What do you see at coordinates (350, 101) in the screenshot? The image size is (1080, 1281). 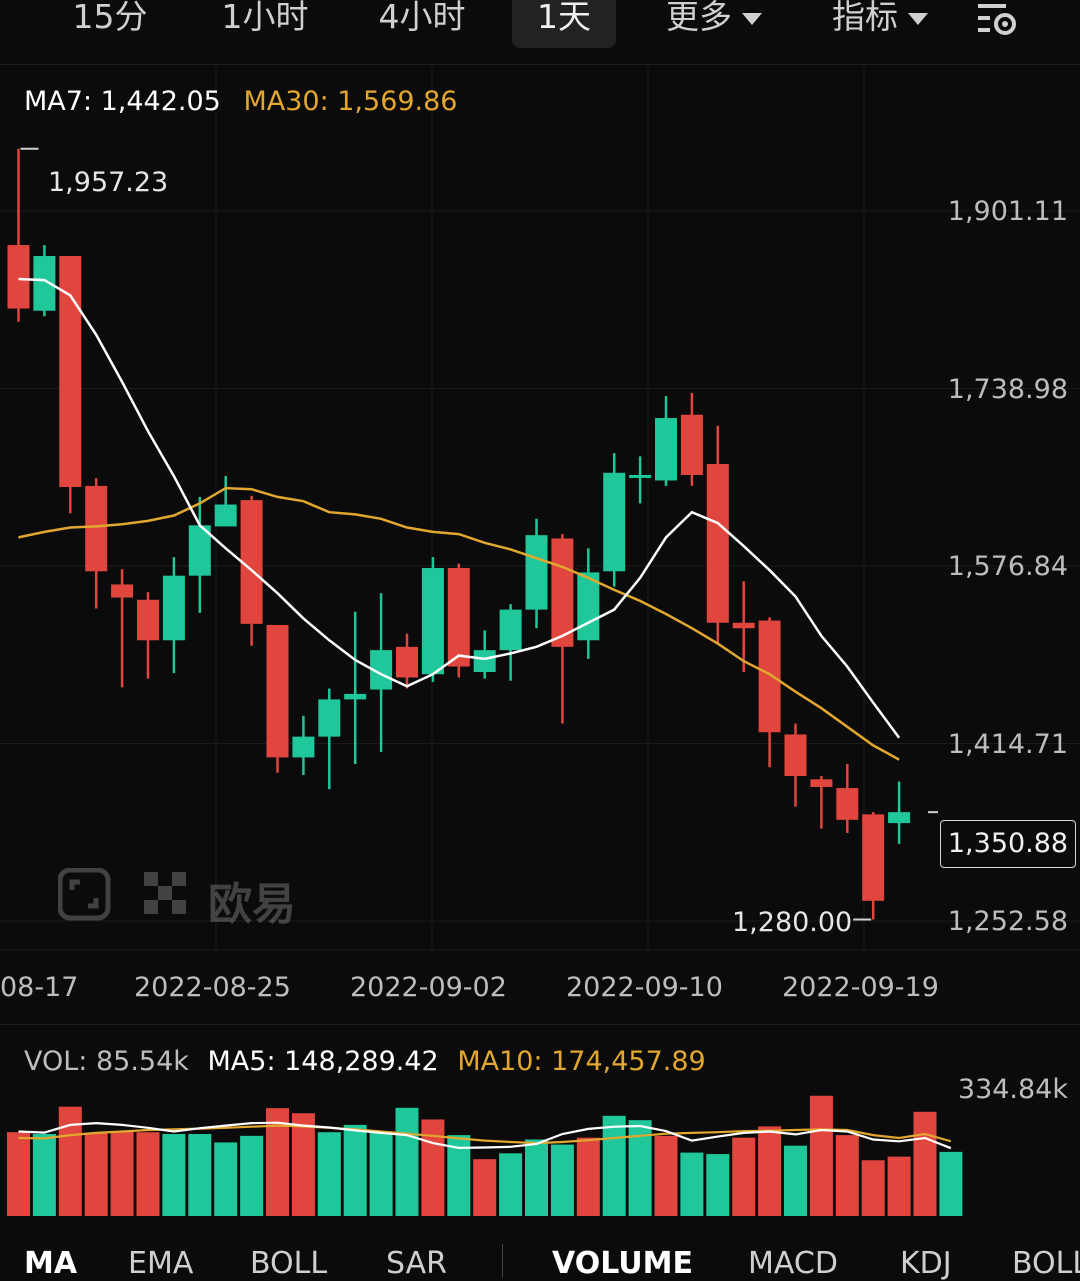 I see `ma30-label: MA30: 1,569.86` at bounding box center [350, 101].